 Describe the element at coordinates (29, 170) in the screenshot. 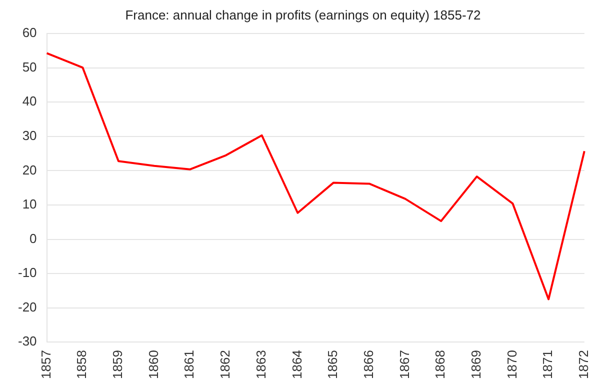

I see `y-tick-label: 20` at that location.